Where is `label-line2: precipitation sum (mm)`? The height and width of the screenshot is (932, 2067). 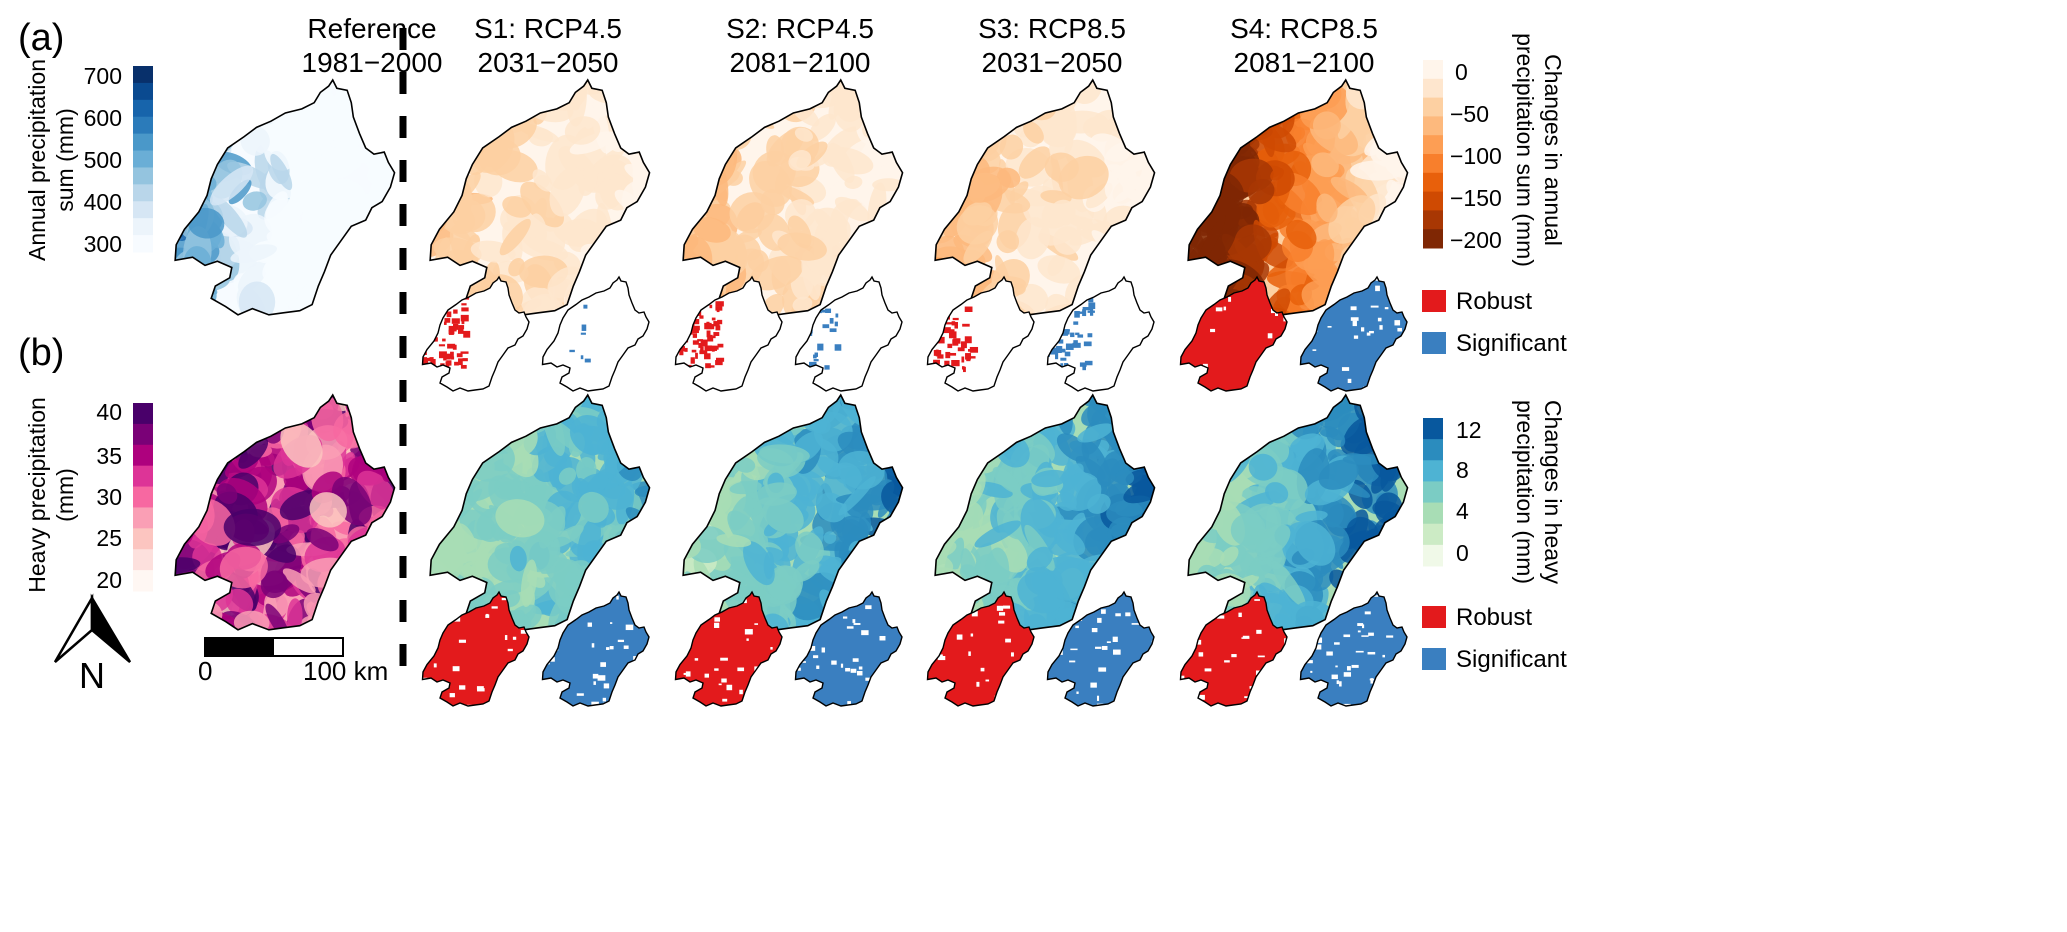
label-line2: precipitation sum (mm) is located at coordinates (1525, 150).